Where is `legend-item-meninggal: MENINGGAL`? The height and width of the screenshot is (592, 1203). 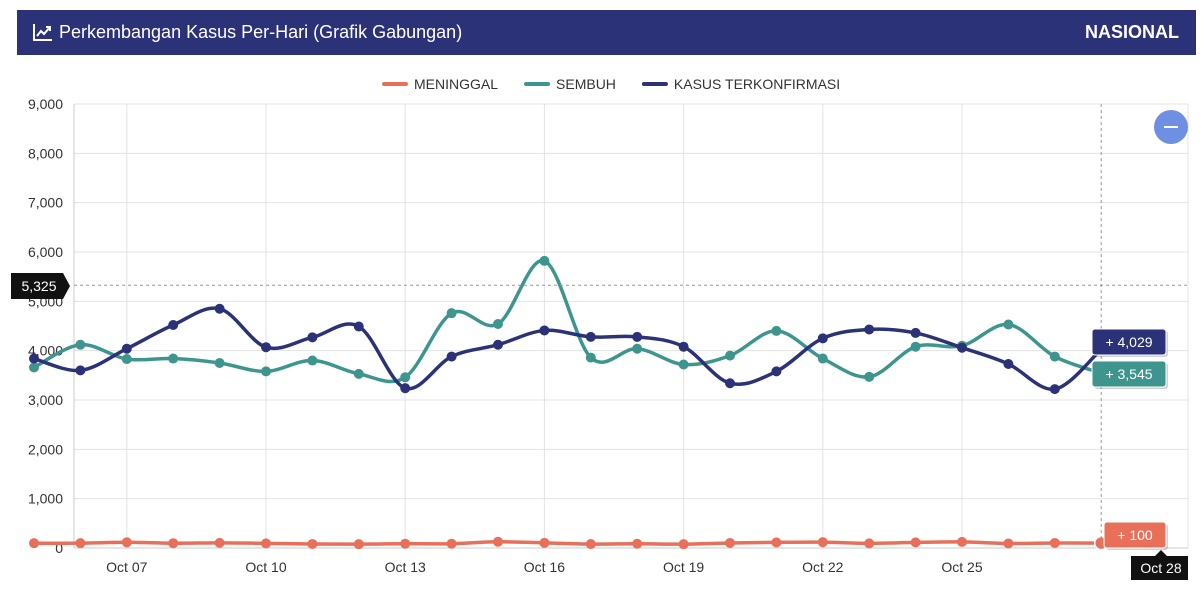
legend-item-meninggal: MENINGGAL is located at coordinates (440, 84).